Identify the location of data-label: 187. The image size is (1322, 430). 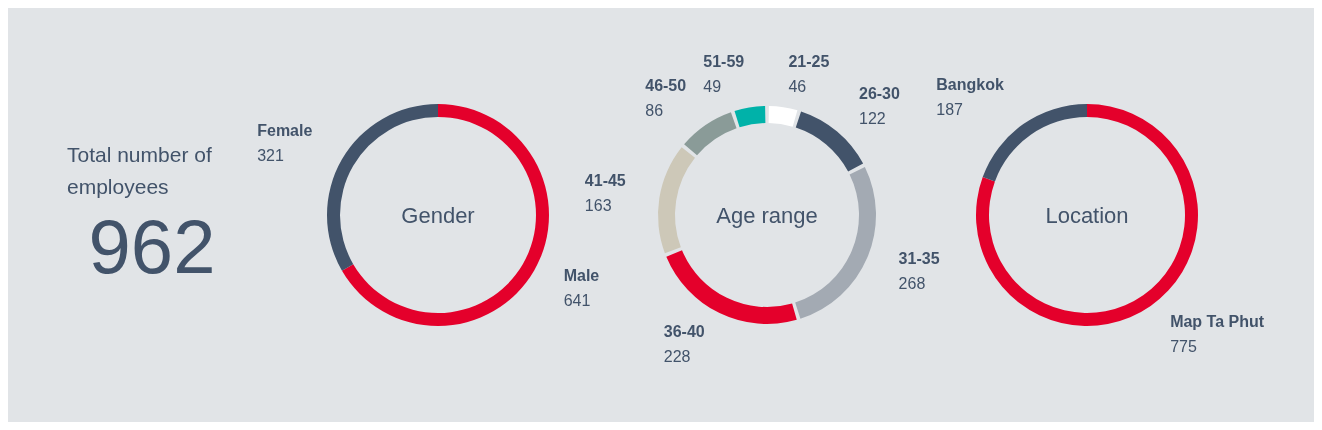
(950, 109).